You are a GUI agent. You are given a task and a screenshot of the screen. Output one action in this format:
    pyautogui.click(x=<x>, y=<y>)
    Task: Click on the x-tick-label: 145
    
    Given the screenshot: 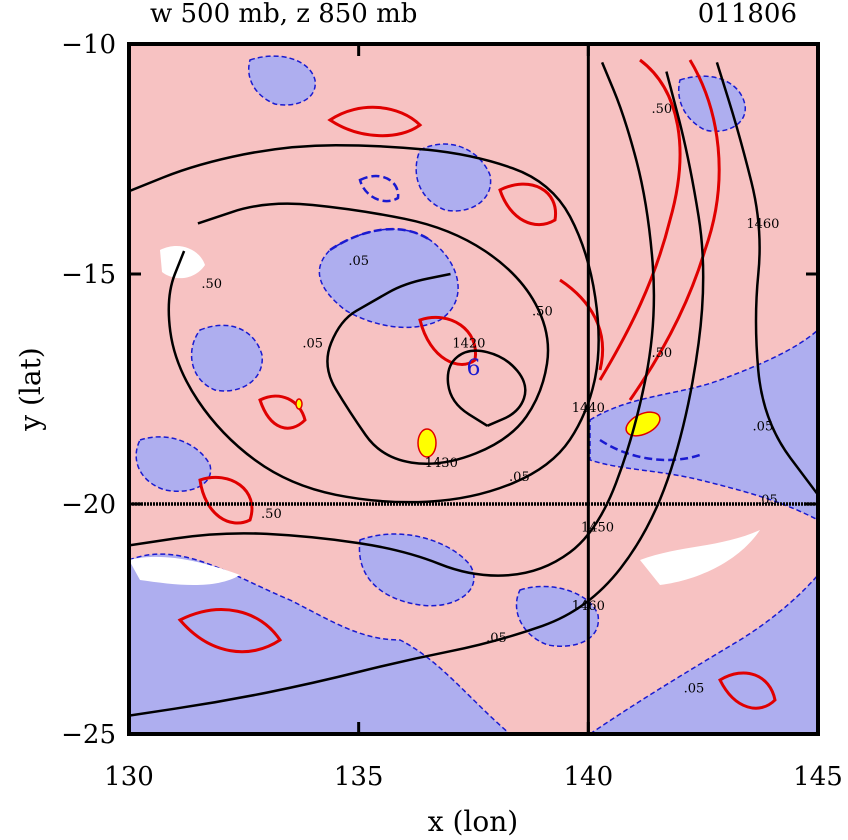 What is the action you would take?
    pyautogui.click(x=818, y=777)
    